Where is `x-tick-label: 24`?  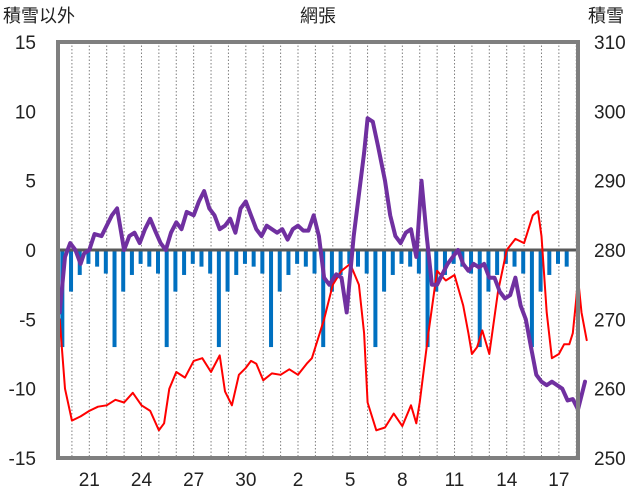 x-tick-label: 24 is located at coordinates (142, 480).